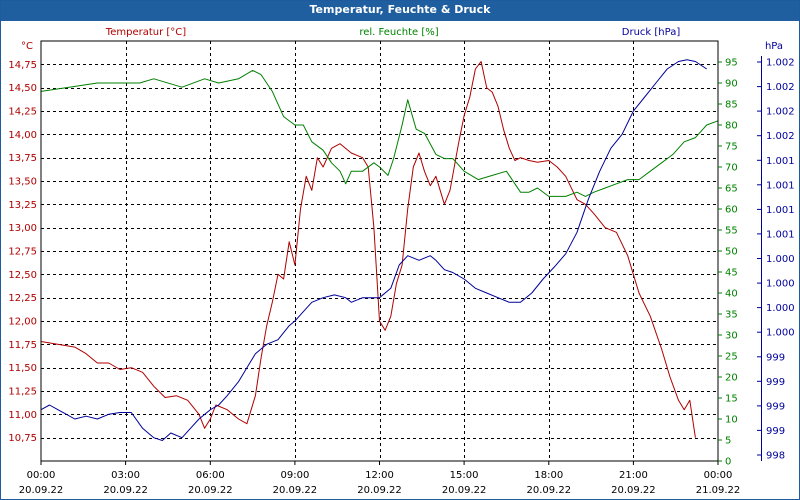  Describe the element at coordinates (22, 415) in the screenshot. I see `temperature-tick-label: 11,00` at that location.